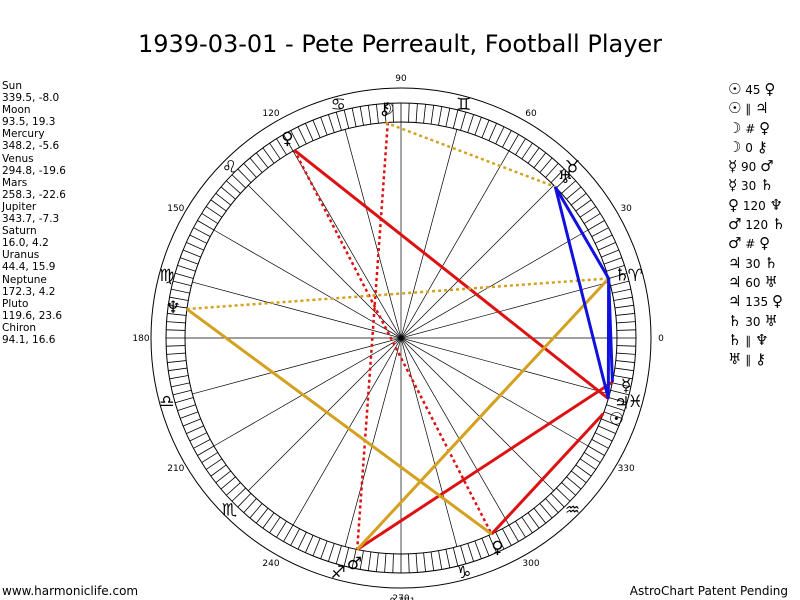  What do you see at coordinates (753, 263) in the screenshot?
I see `aspect-value: 30` at bounding box center [753, 263].